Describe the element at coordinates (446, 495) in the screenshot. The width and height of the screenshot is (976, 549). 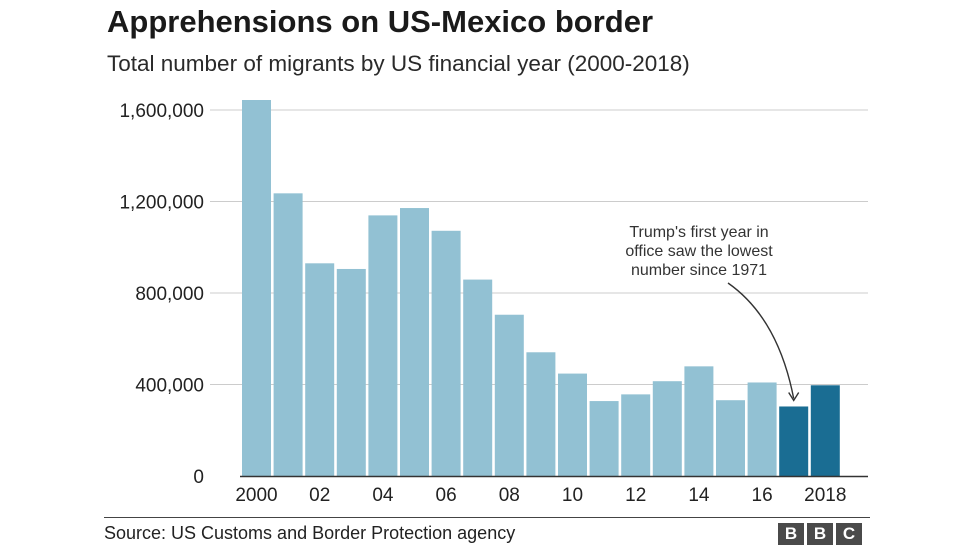
I see `x-tick-label: 06` at that location.